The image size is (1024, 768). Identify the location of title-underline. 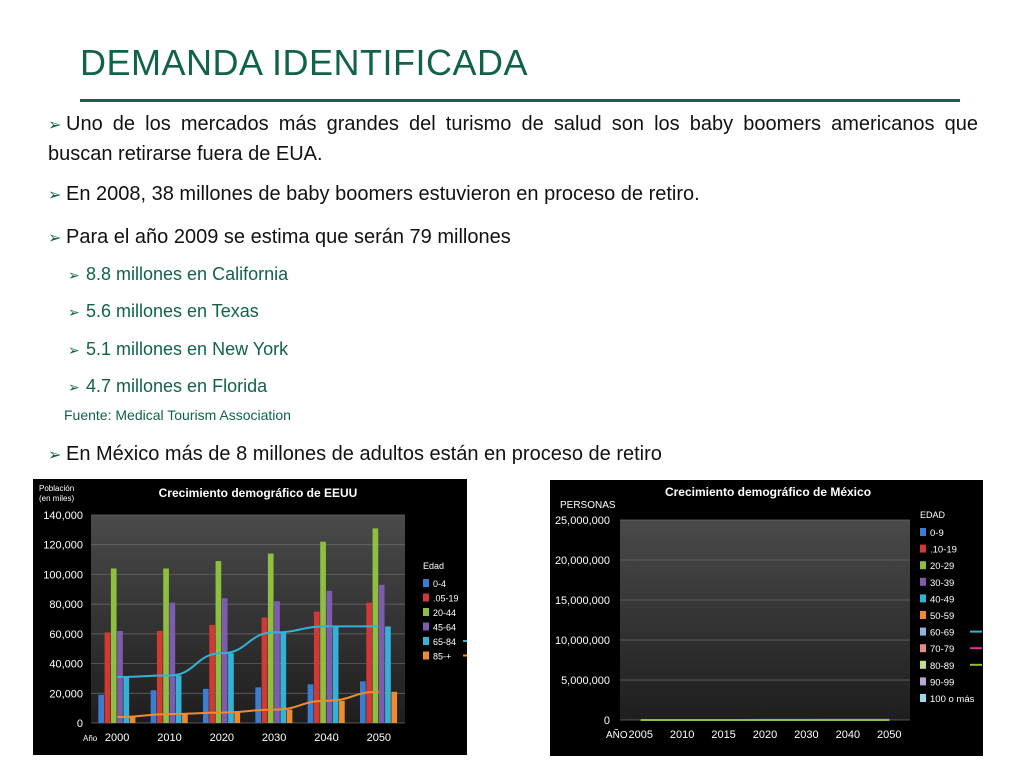
(520, 100).